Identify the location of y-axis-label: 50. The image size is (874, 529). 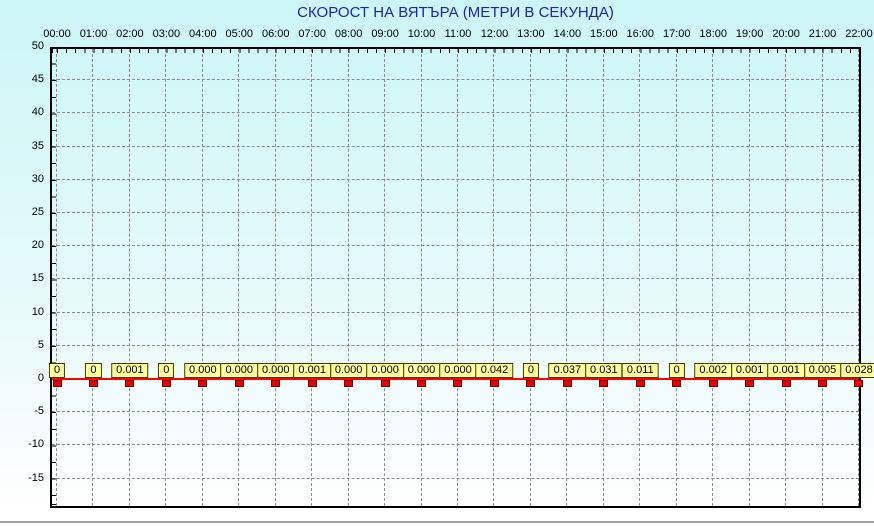
(37, 46).